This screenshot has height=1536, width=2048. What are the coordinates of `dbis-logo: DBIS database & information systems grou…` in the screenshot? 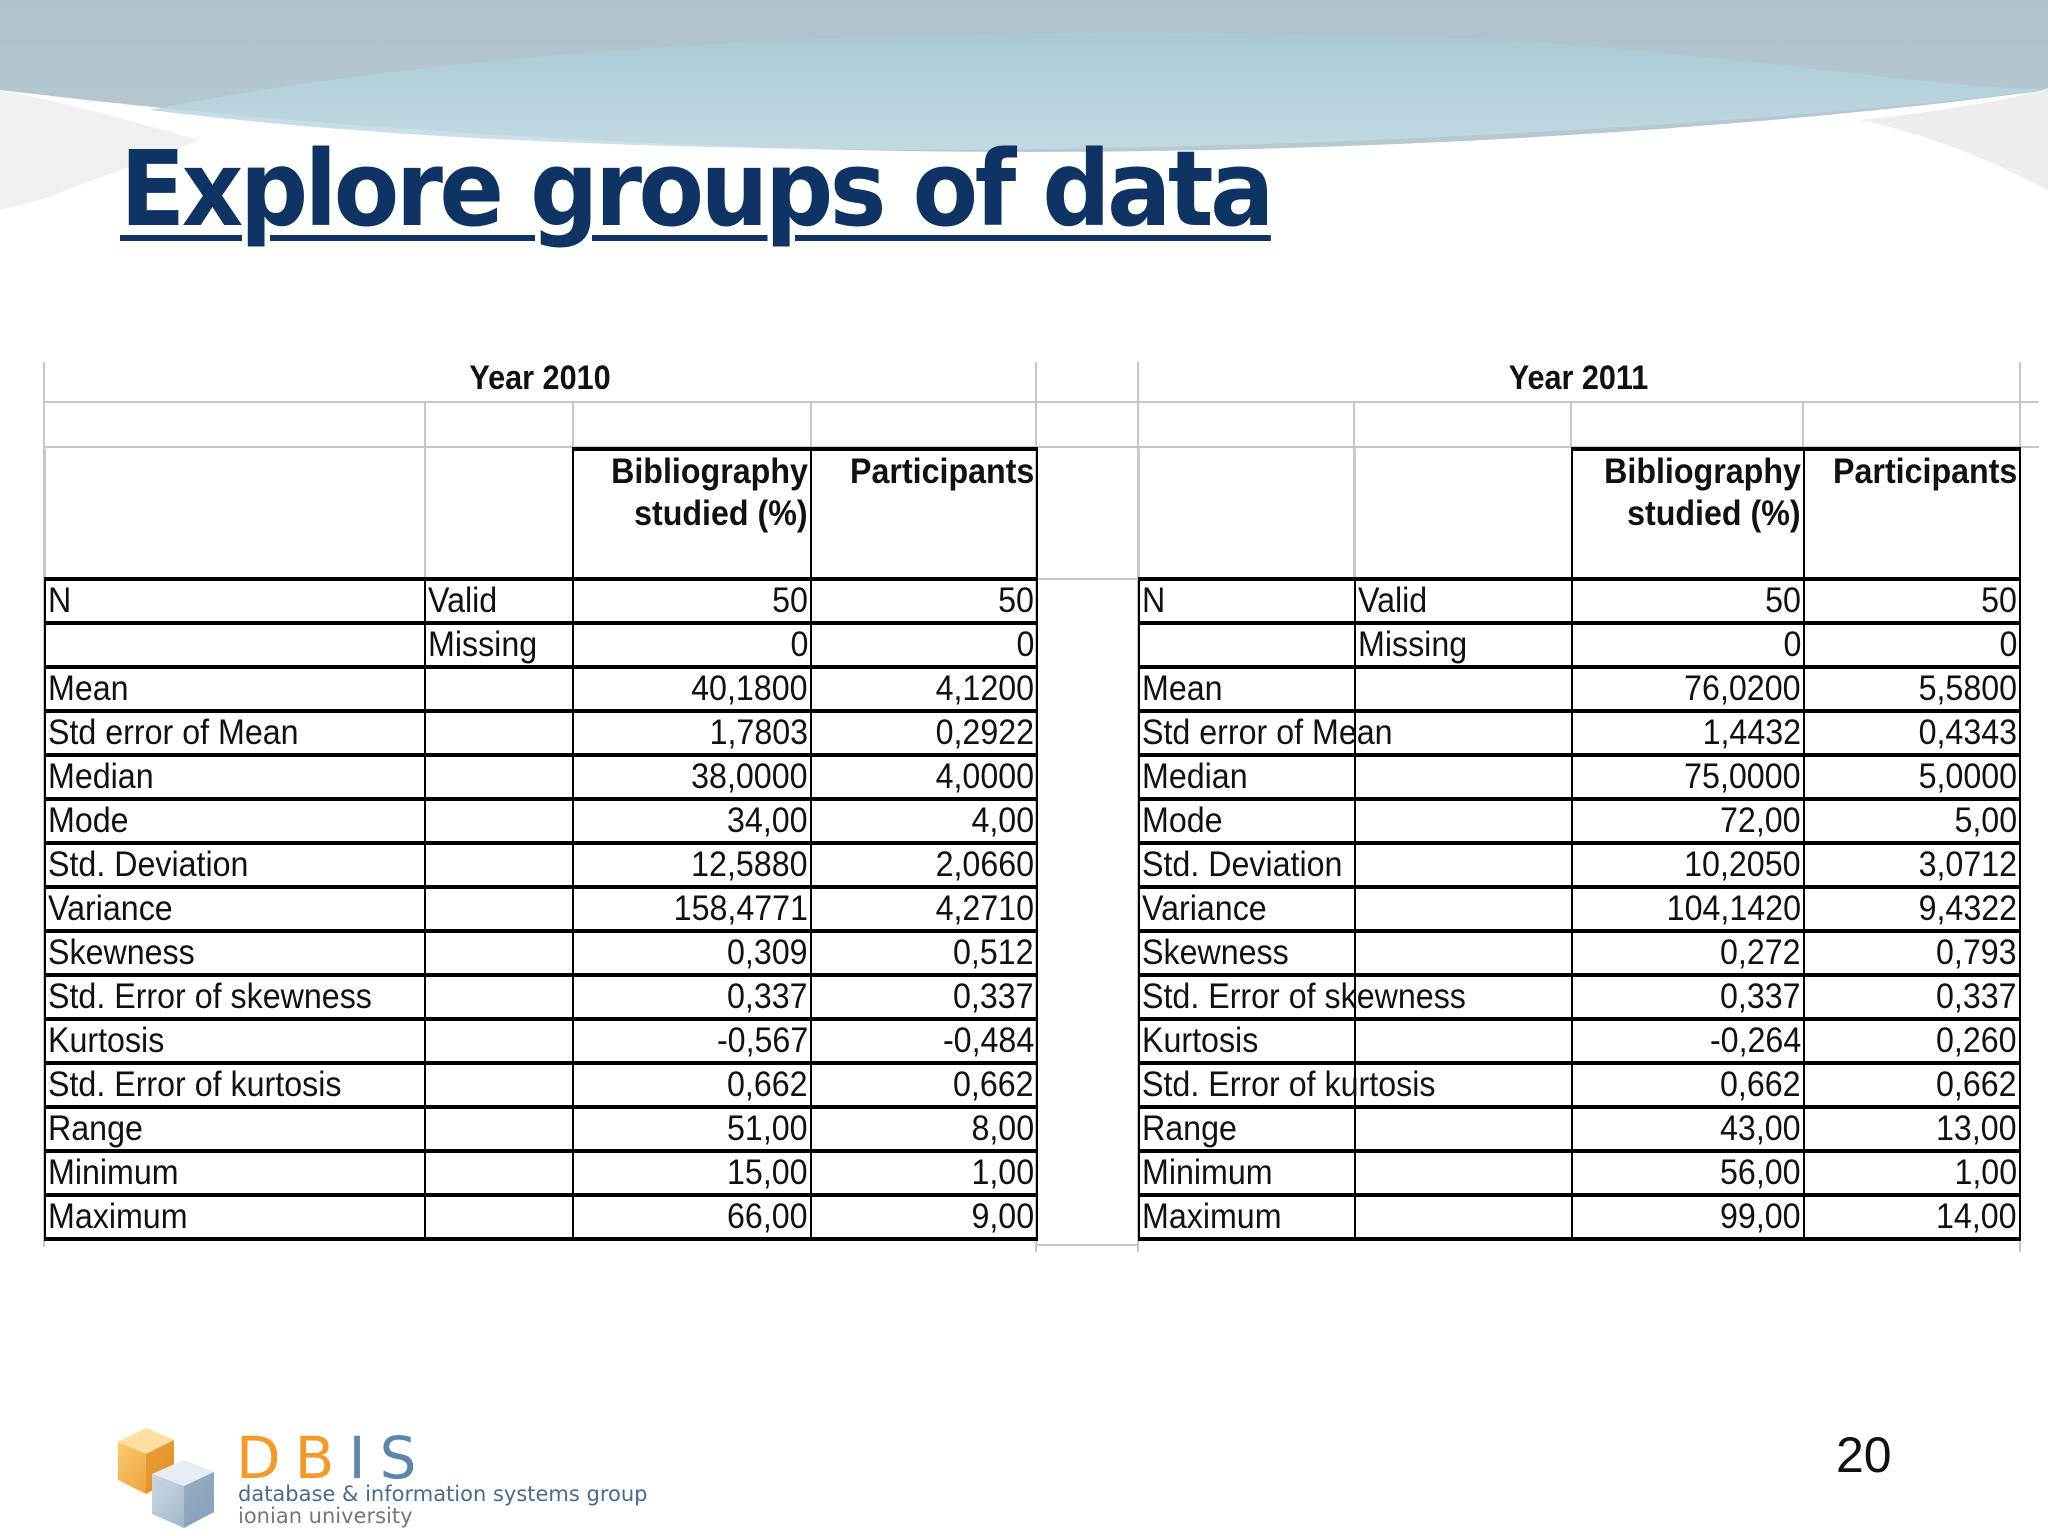 It's located at (380, 1475).